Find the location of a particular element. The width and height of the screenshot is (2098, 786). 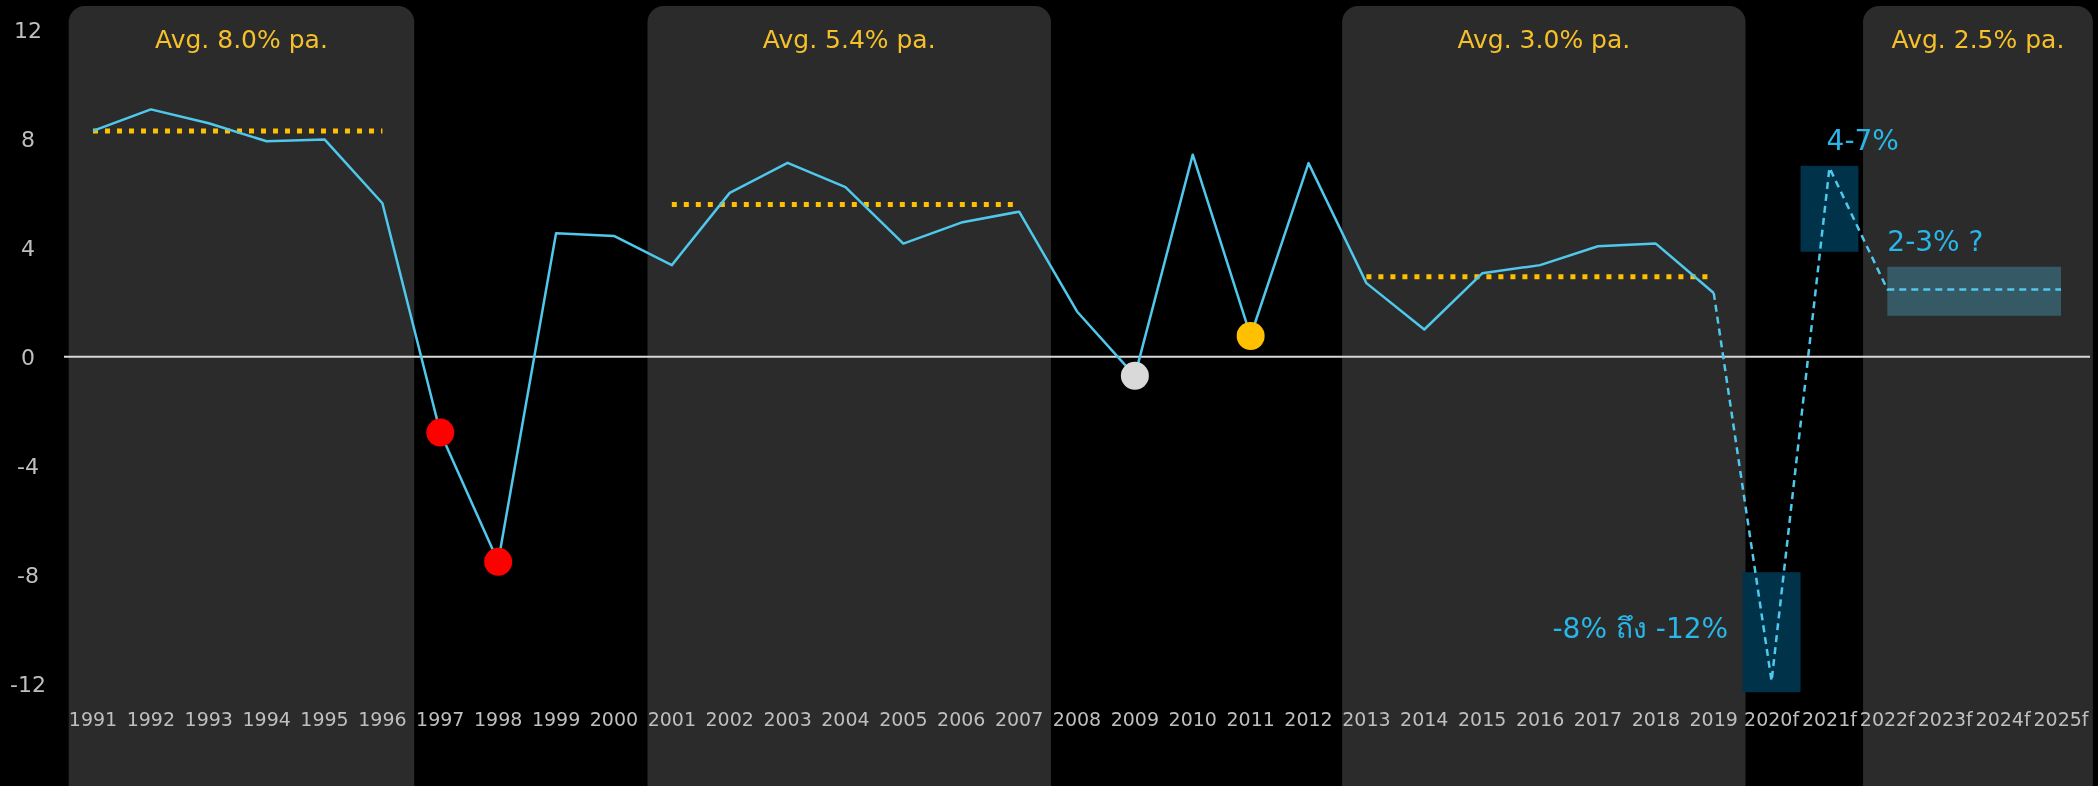

annotation: 2-3% ? is located at coordinates (1935, 241).